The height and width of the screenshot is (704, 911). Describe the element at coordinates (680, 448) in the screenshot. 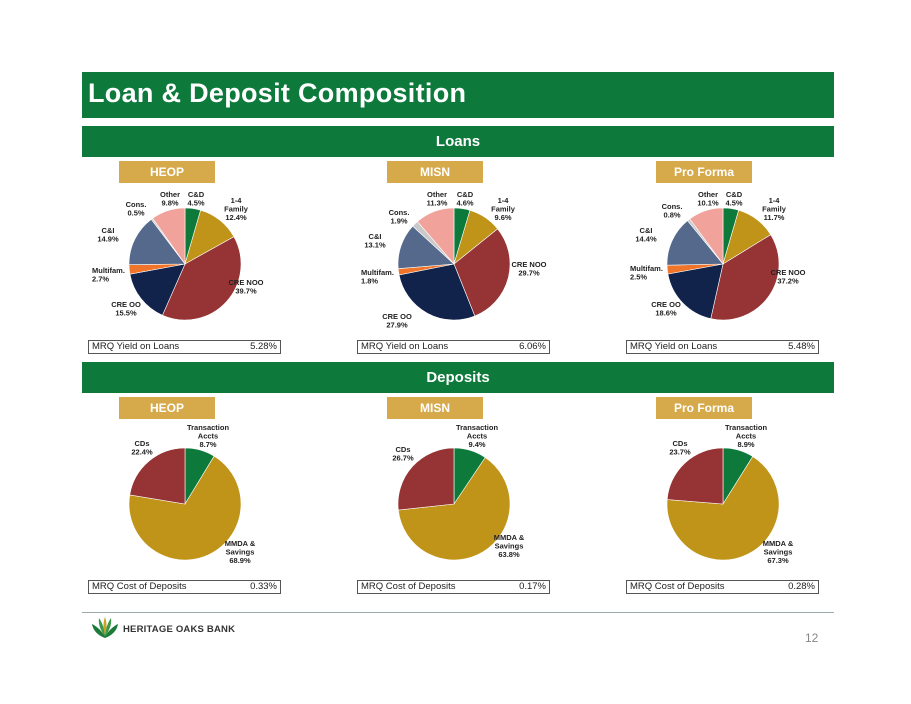

I see `slice-label: CDs 23.7%` at that location.